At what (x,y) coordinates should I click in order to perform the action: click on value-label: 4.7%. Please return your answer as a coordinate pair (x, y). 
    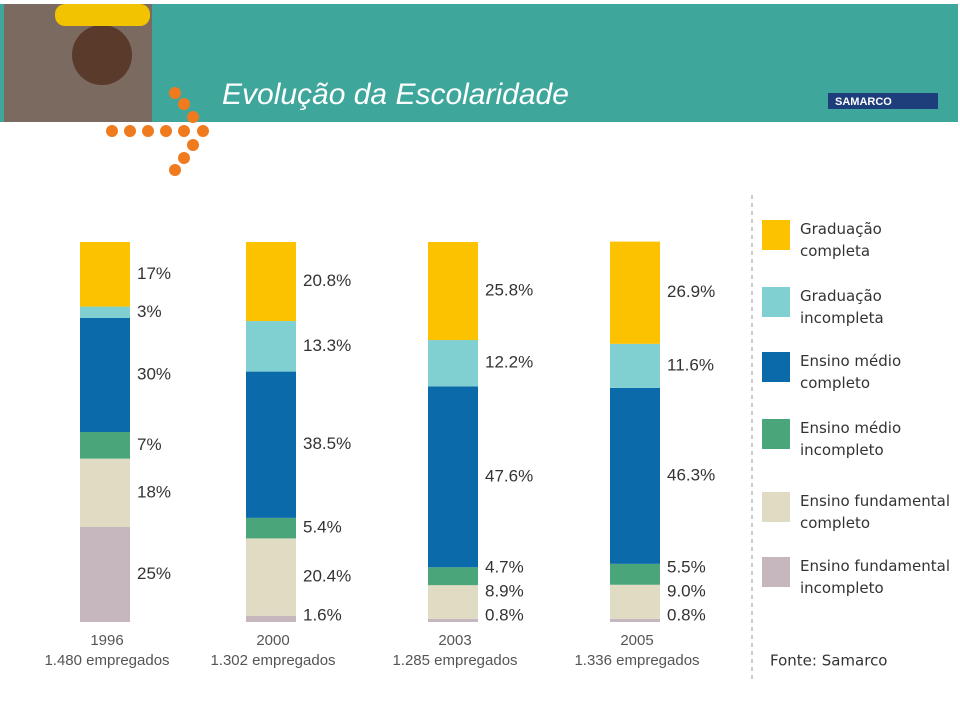
    Looking at the image, I should click on (504, 566).